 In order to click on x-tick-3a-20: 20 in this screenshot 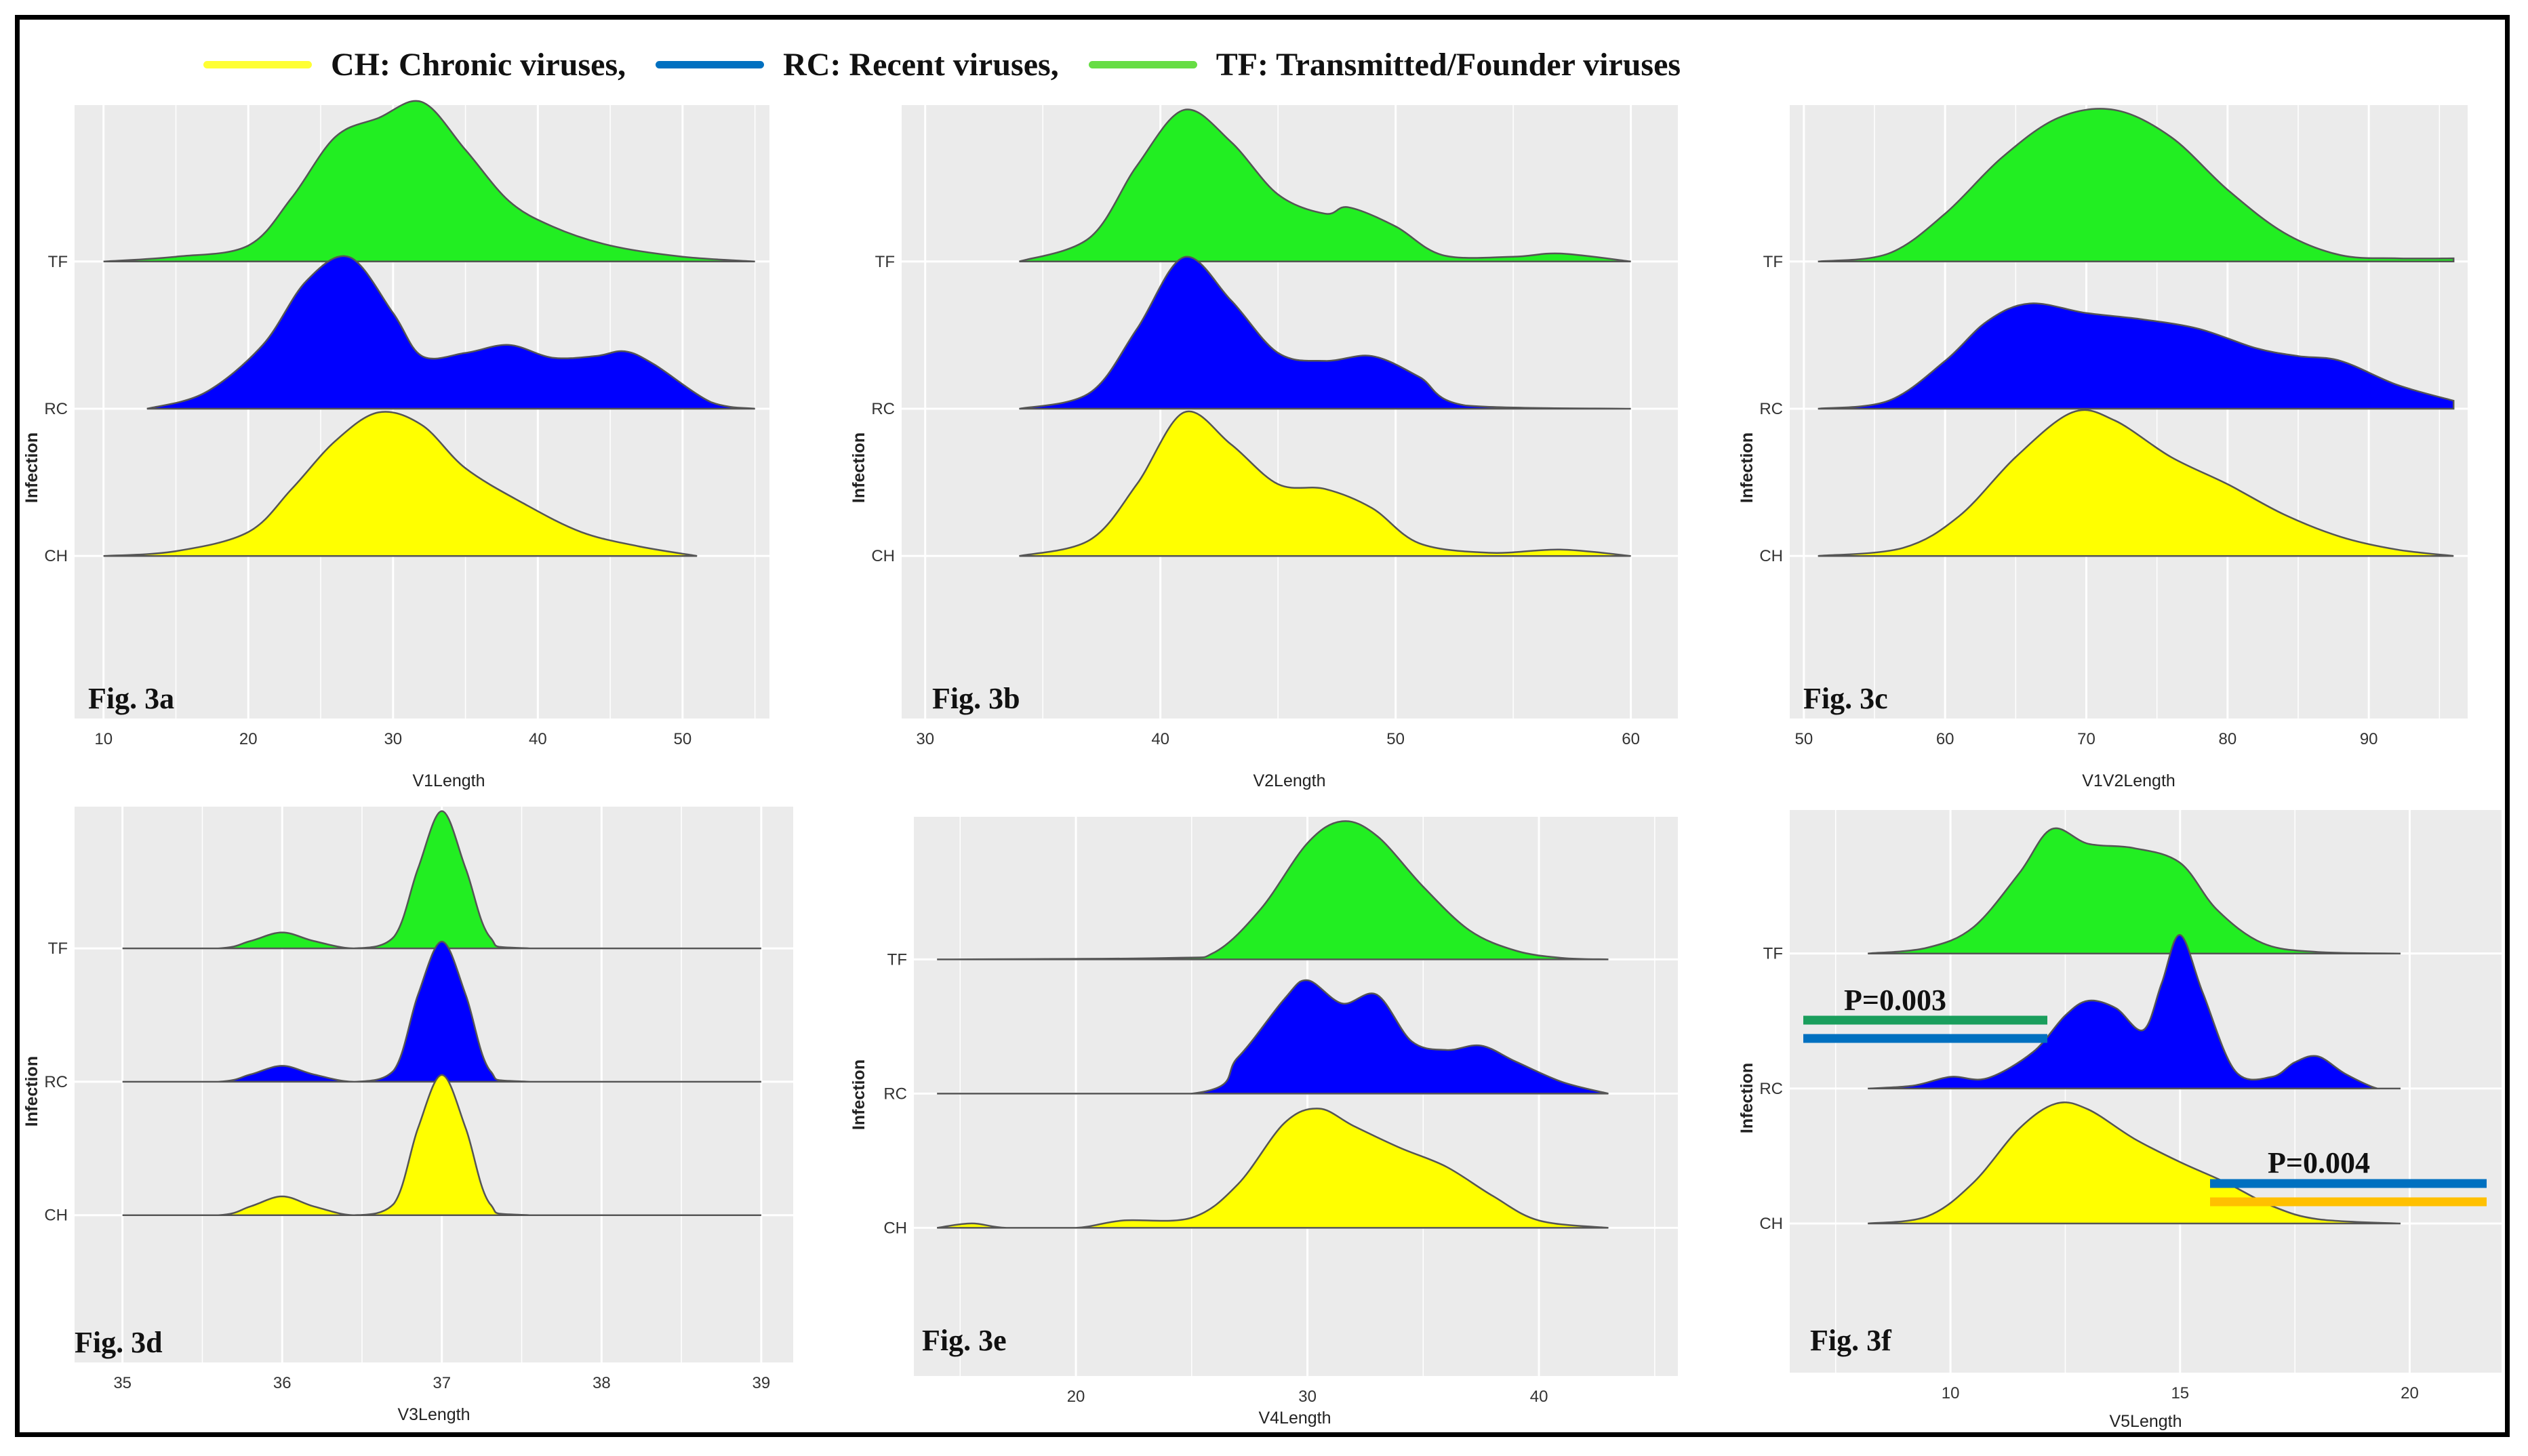, I will do `click(248, 739)`.